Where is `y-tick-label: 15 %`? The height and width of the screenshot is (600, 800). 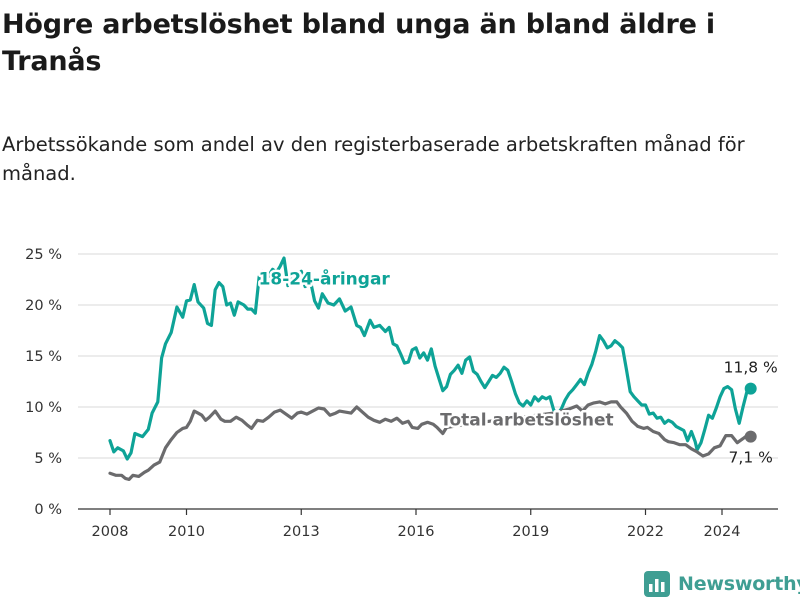
y-tick-label: 15 % is located at coordinates (43, 357).